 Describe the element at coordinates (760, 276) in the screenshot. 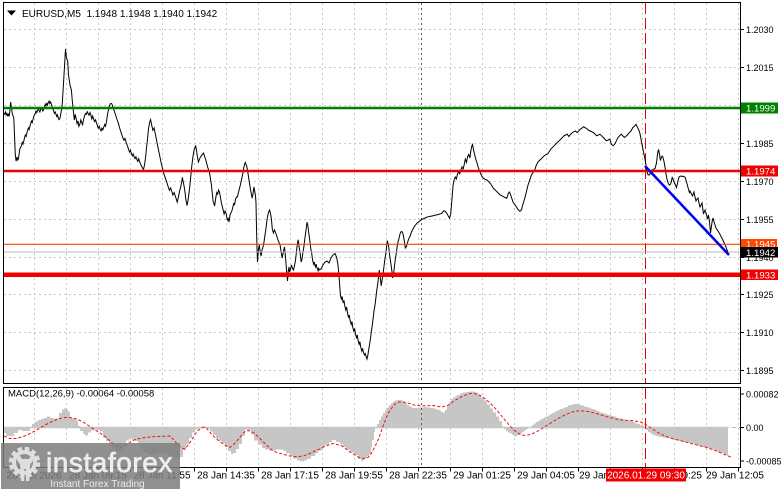

I see `svg-text: 1.1933` at that location.